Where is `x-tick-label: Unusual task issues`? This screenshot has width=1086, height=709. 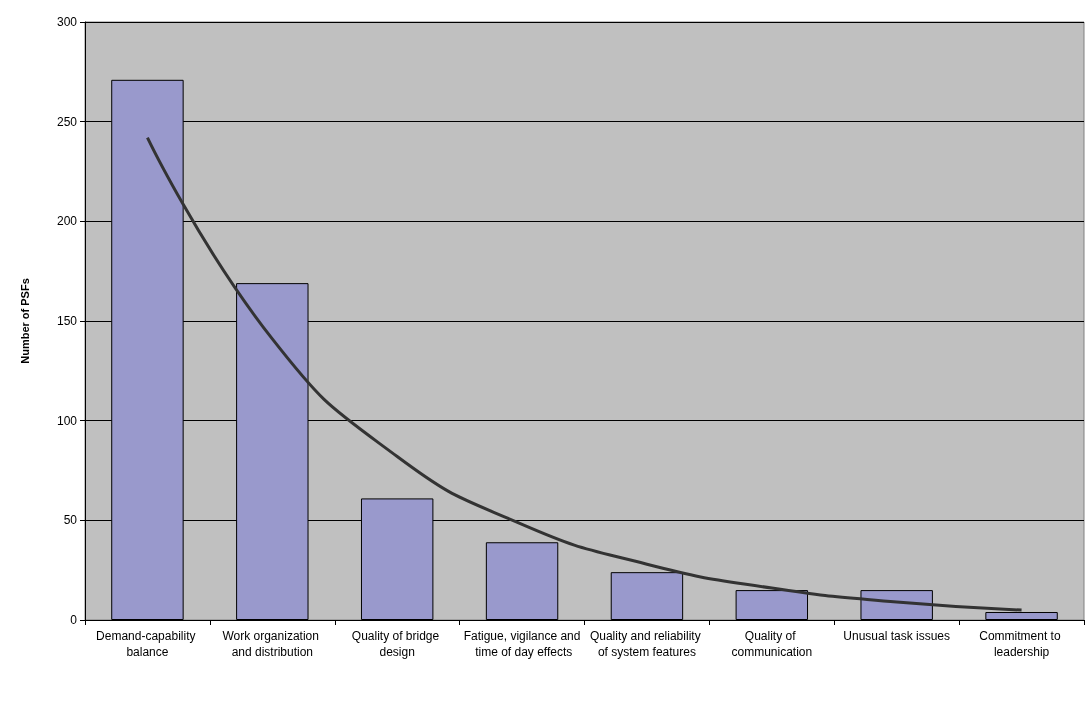 x-tick-label: Unusual task issues is located at coordinates (897, 636).